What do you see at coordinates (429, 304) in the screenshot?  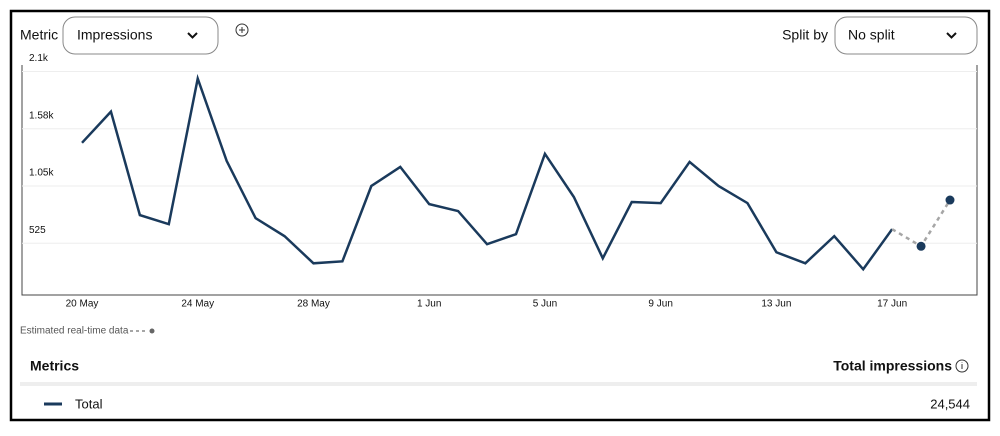 I see `x-tick-label: 1 Jun` at bounding box center [429, 304].